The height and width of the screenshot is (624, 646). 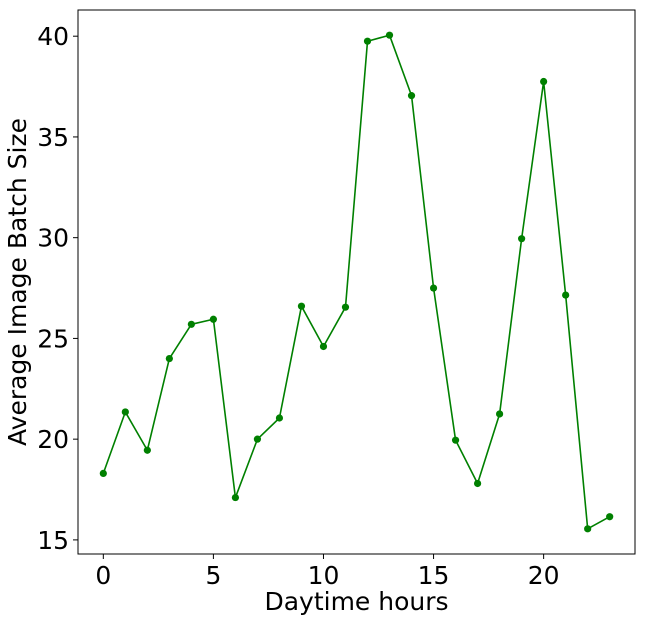 I want to click on y-tick-label: 25, so click(x=53, y=338).